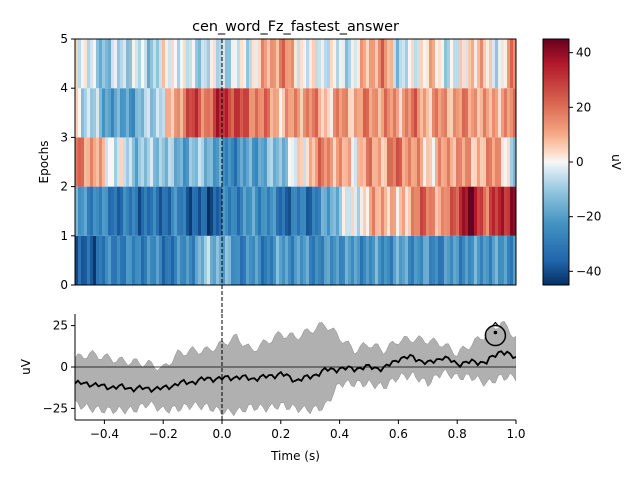  What do you see at coordinates (495, 332) in the screenshot?
I see `sensor-dot` at bounding box center [495, 332].